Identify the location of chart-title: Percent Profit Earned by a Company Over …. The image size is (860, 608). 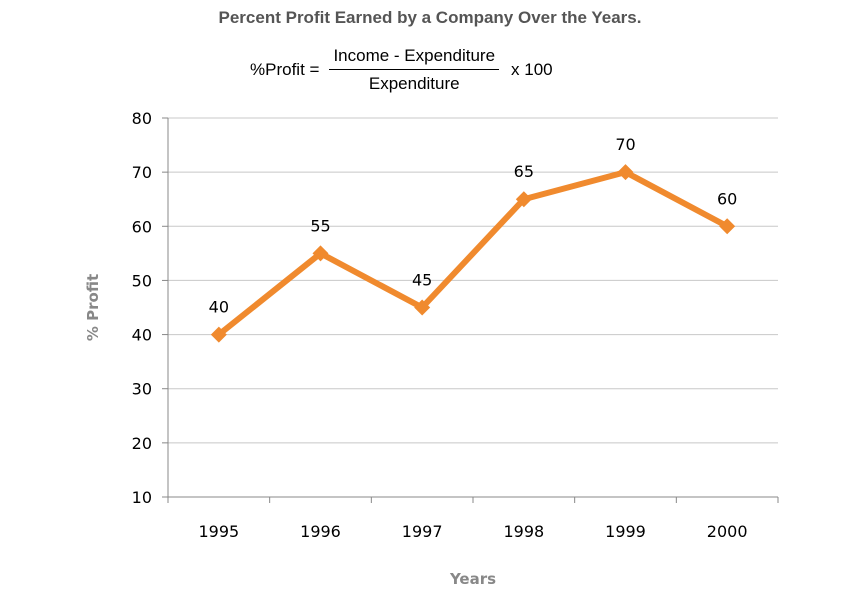
(430, 17).